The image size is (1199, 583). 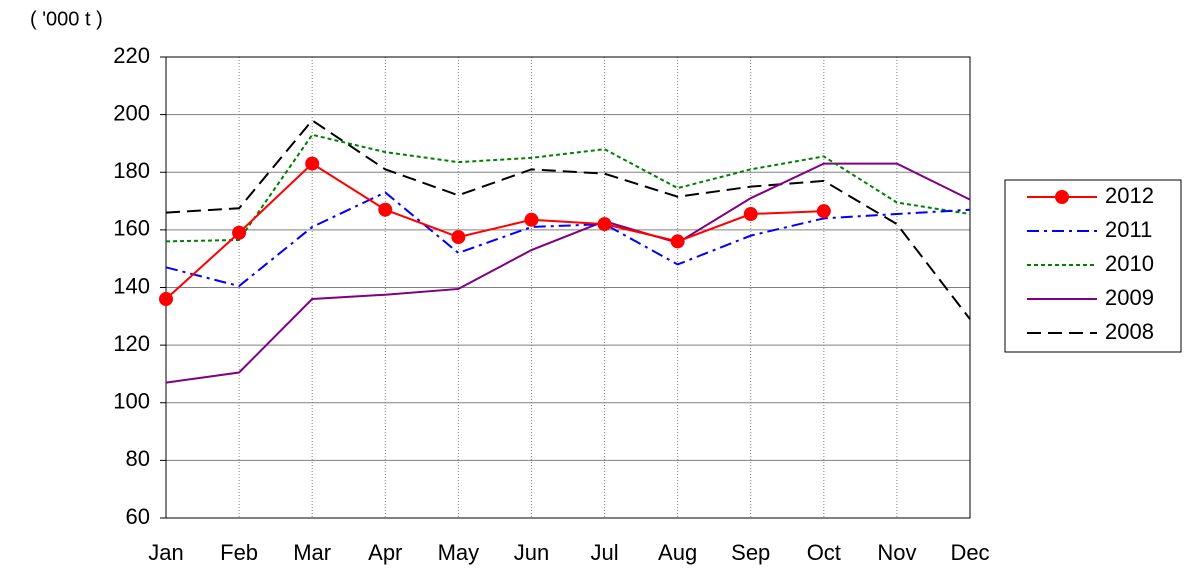 What do you see at coordinates (459, 552) in the screenshot?
I see `x-tick-label: May` at bounding box center [459, 552].